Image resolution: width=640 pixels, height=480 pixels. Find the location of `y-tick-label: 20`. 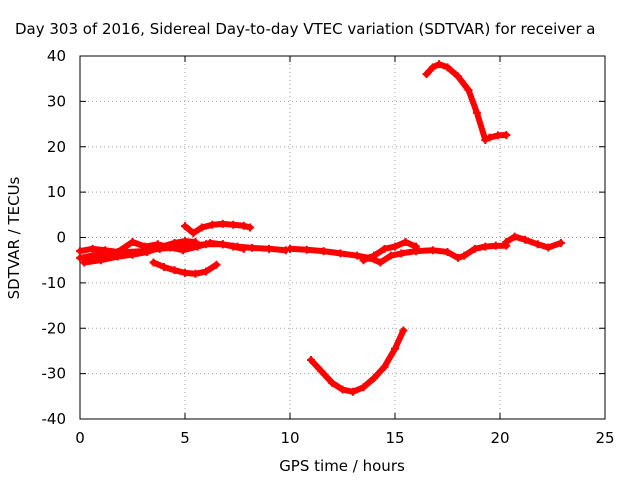

y-tick-label: 20 is located at coordinates (56, 147).